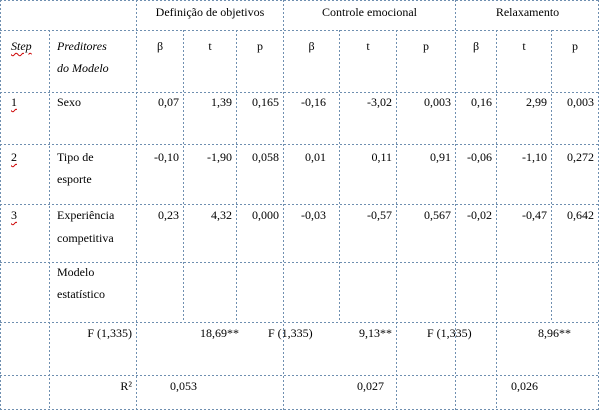 The height and width of the screenshot is (415, 599). I want to click on cell-t-3: 2,99, so click(536, 102).